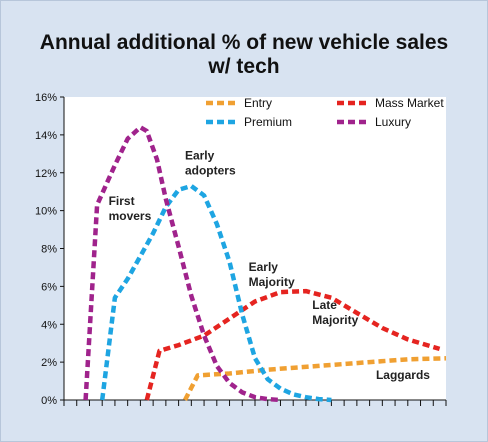  I want to click on series-line-entry, so click(315, 379).